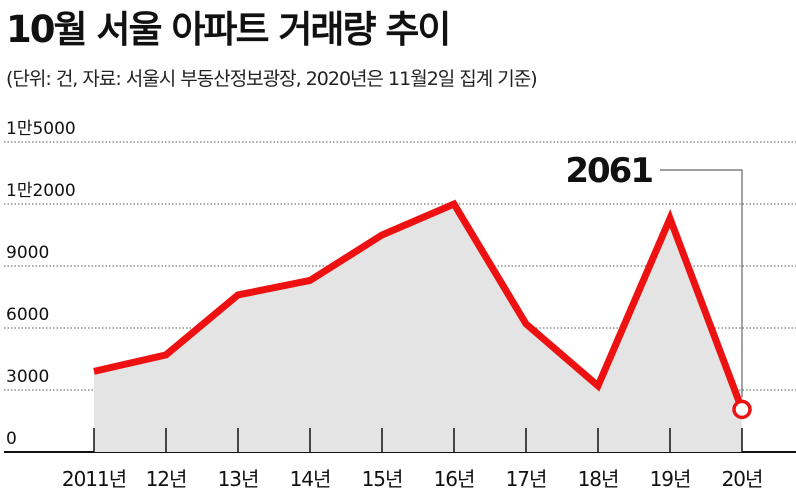  I want to click on data-points, so click(742, 409).